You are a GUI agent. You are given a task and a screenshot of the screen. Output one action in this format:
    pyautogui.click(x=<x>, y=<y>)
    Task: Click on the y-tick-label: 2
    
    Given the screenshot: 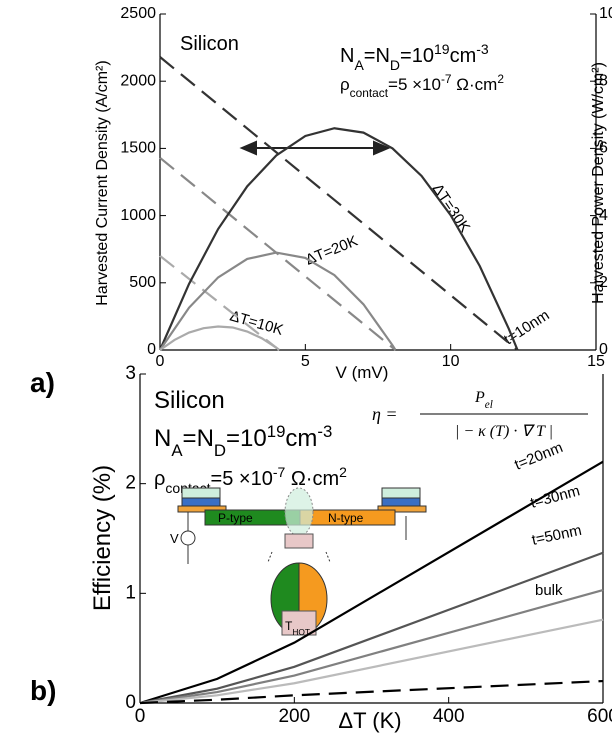 What is the action you would take?
    pyautogui.click(x=130, y=483)
    